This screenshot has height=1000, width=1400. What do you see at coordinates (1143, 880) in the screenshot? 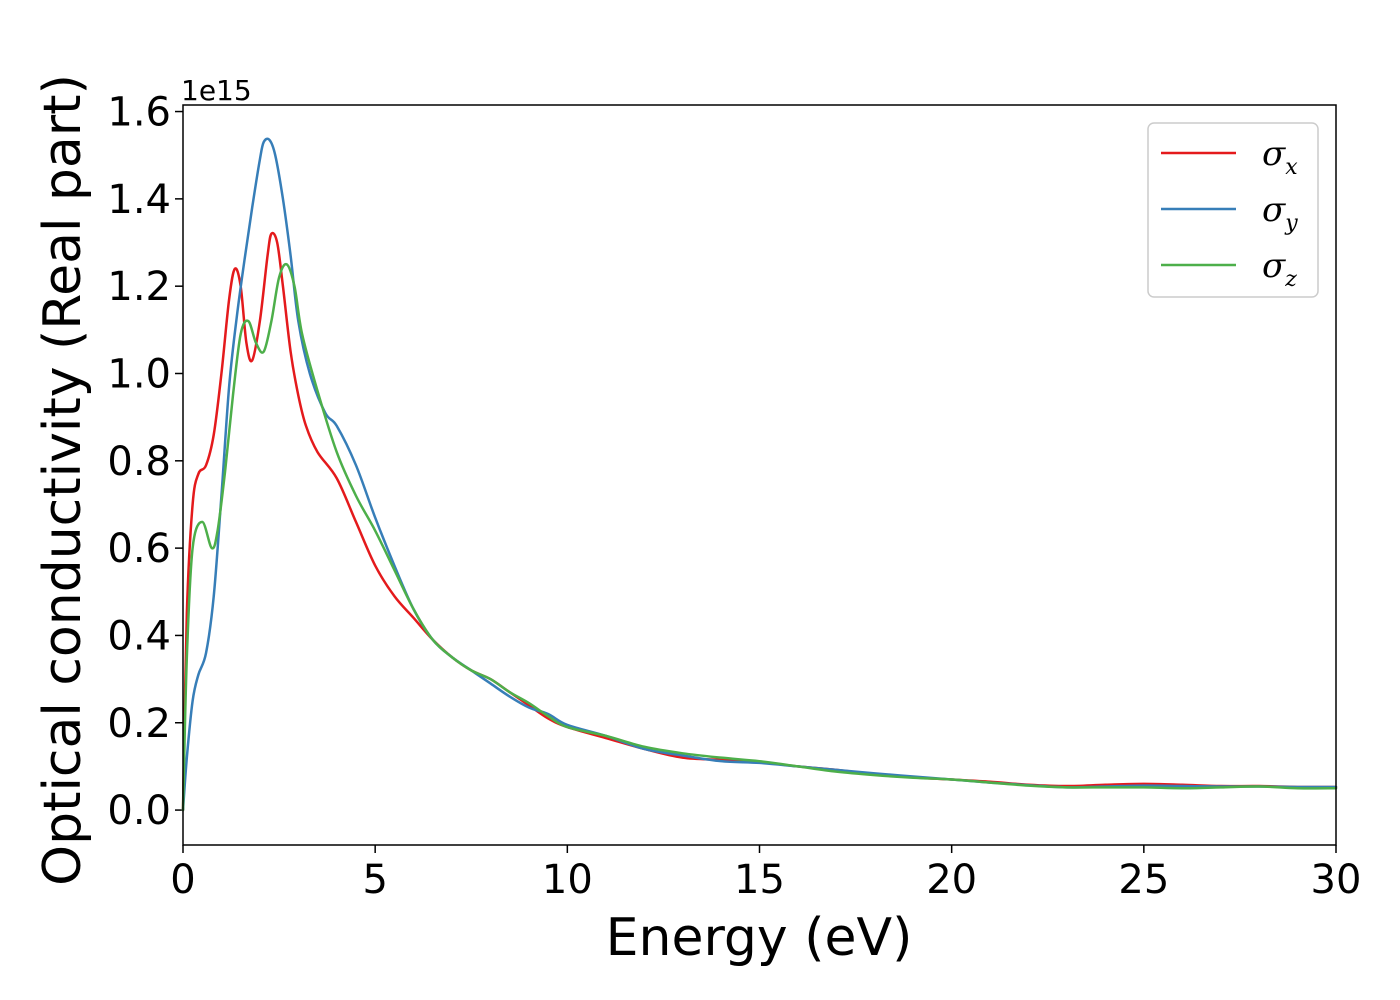
I see `x-tick-label: 25` at bounding box center [1143, 880].